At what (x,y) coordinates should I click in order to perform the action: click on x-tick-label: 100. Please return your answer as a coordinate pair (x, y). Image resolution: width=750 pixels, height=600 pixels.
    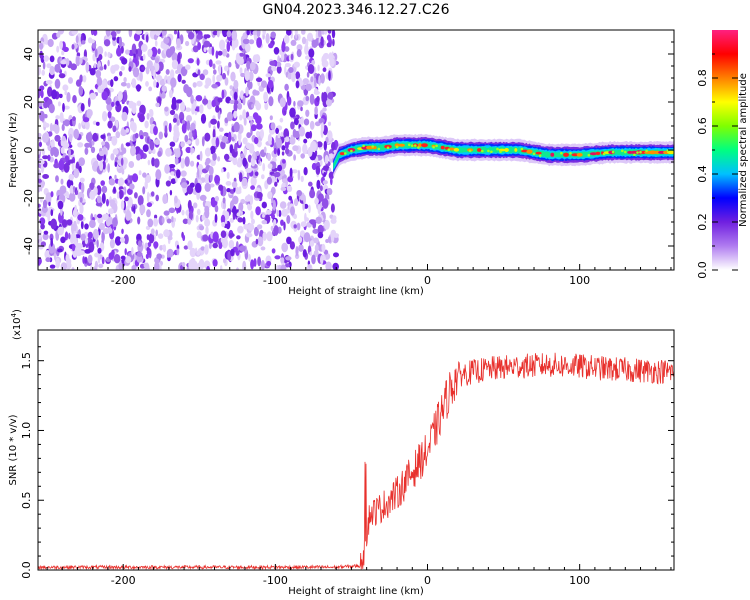
    Looking at the image, I should click on (579, 580).